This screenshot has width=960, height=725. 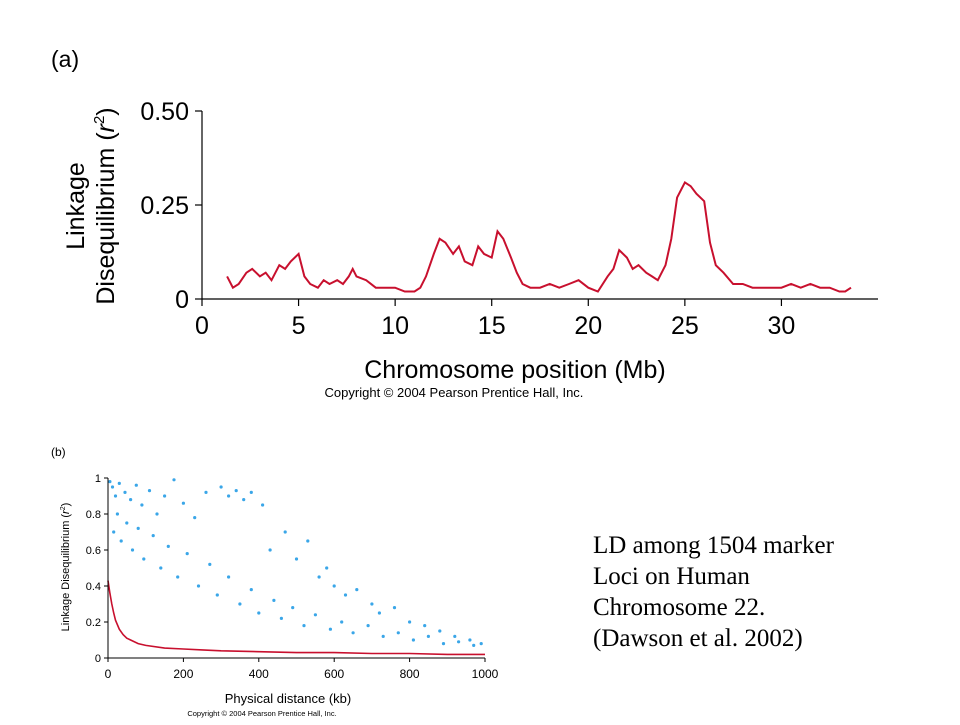 What do you see at coordinates (395, 326) in the screenshot?
I see `panel-a-x-tick-label: 10` at bounding box center [395, 326].